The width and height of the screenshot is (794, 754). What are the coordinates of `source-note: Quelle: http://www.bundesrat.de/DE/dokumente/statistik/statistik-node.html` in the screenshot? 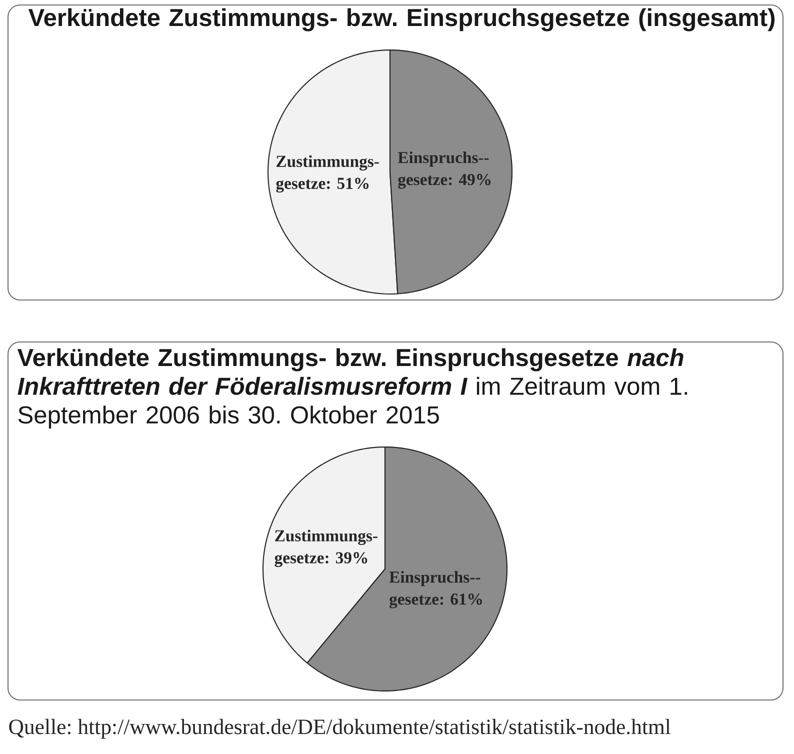 It's located at (340, 728).